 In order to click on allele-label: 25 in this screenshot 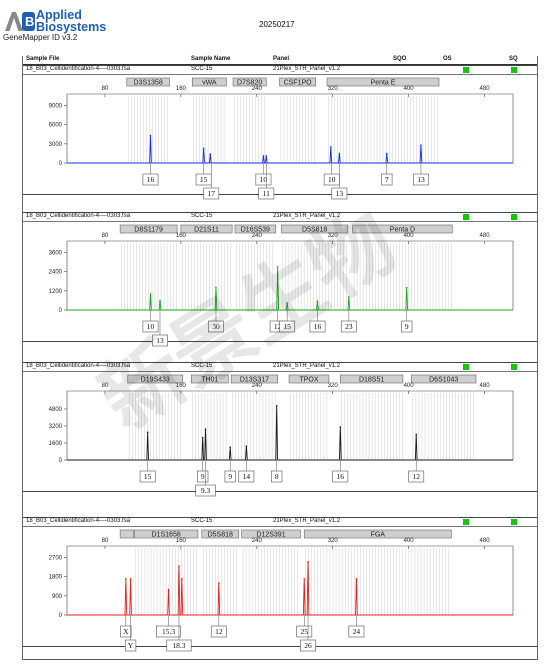, I will do `click(304, 631)`.